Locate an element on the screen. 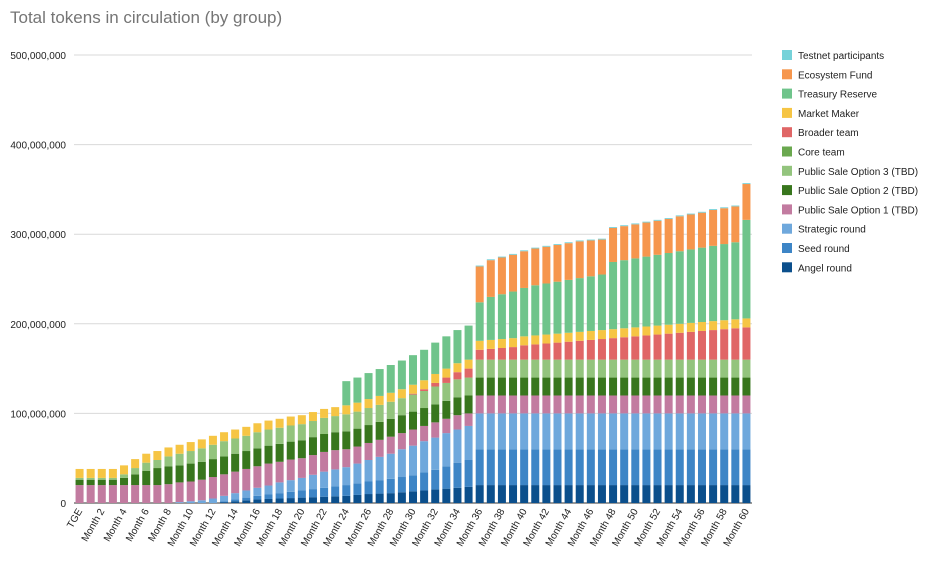 The width and height of the screenshot is (926, 562). legend-entry: Core team is located at coordinates (821, 153).